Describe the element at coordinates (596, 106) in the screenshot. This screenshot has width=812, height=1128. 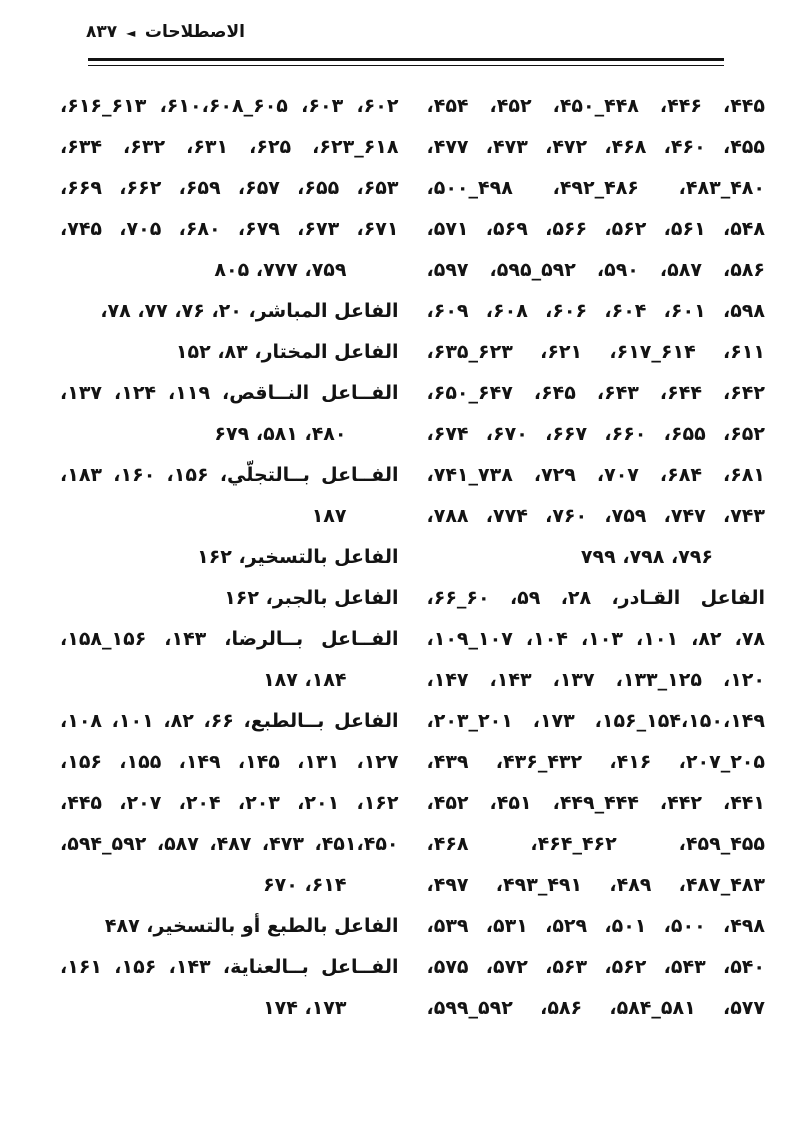
I see `index-line: ۴۴۵، ۴۴۶، ۴۴۸_۴۵۰، ۴۵۲، ۴۵۴،` at that location.